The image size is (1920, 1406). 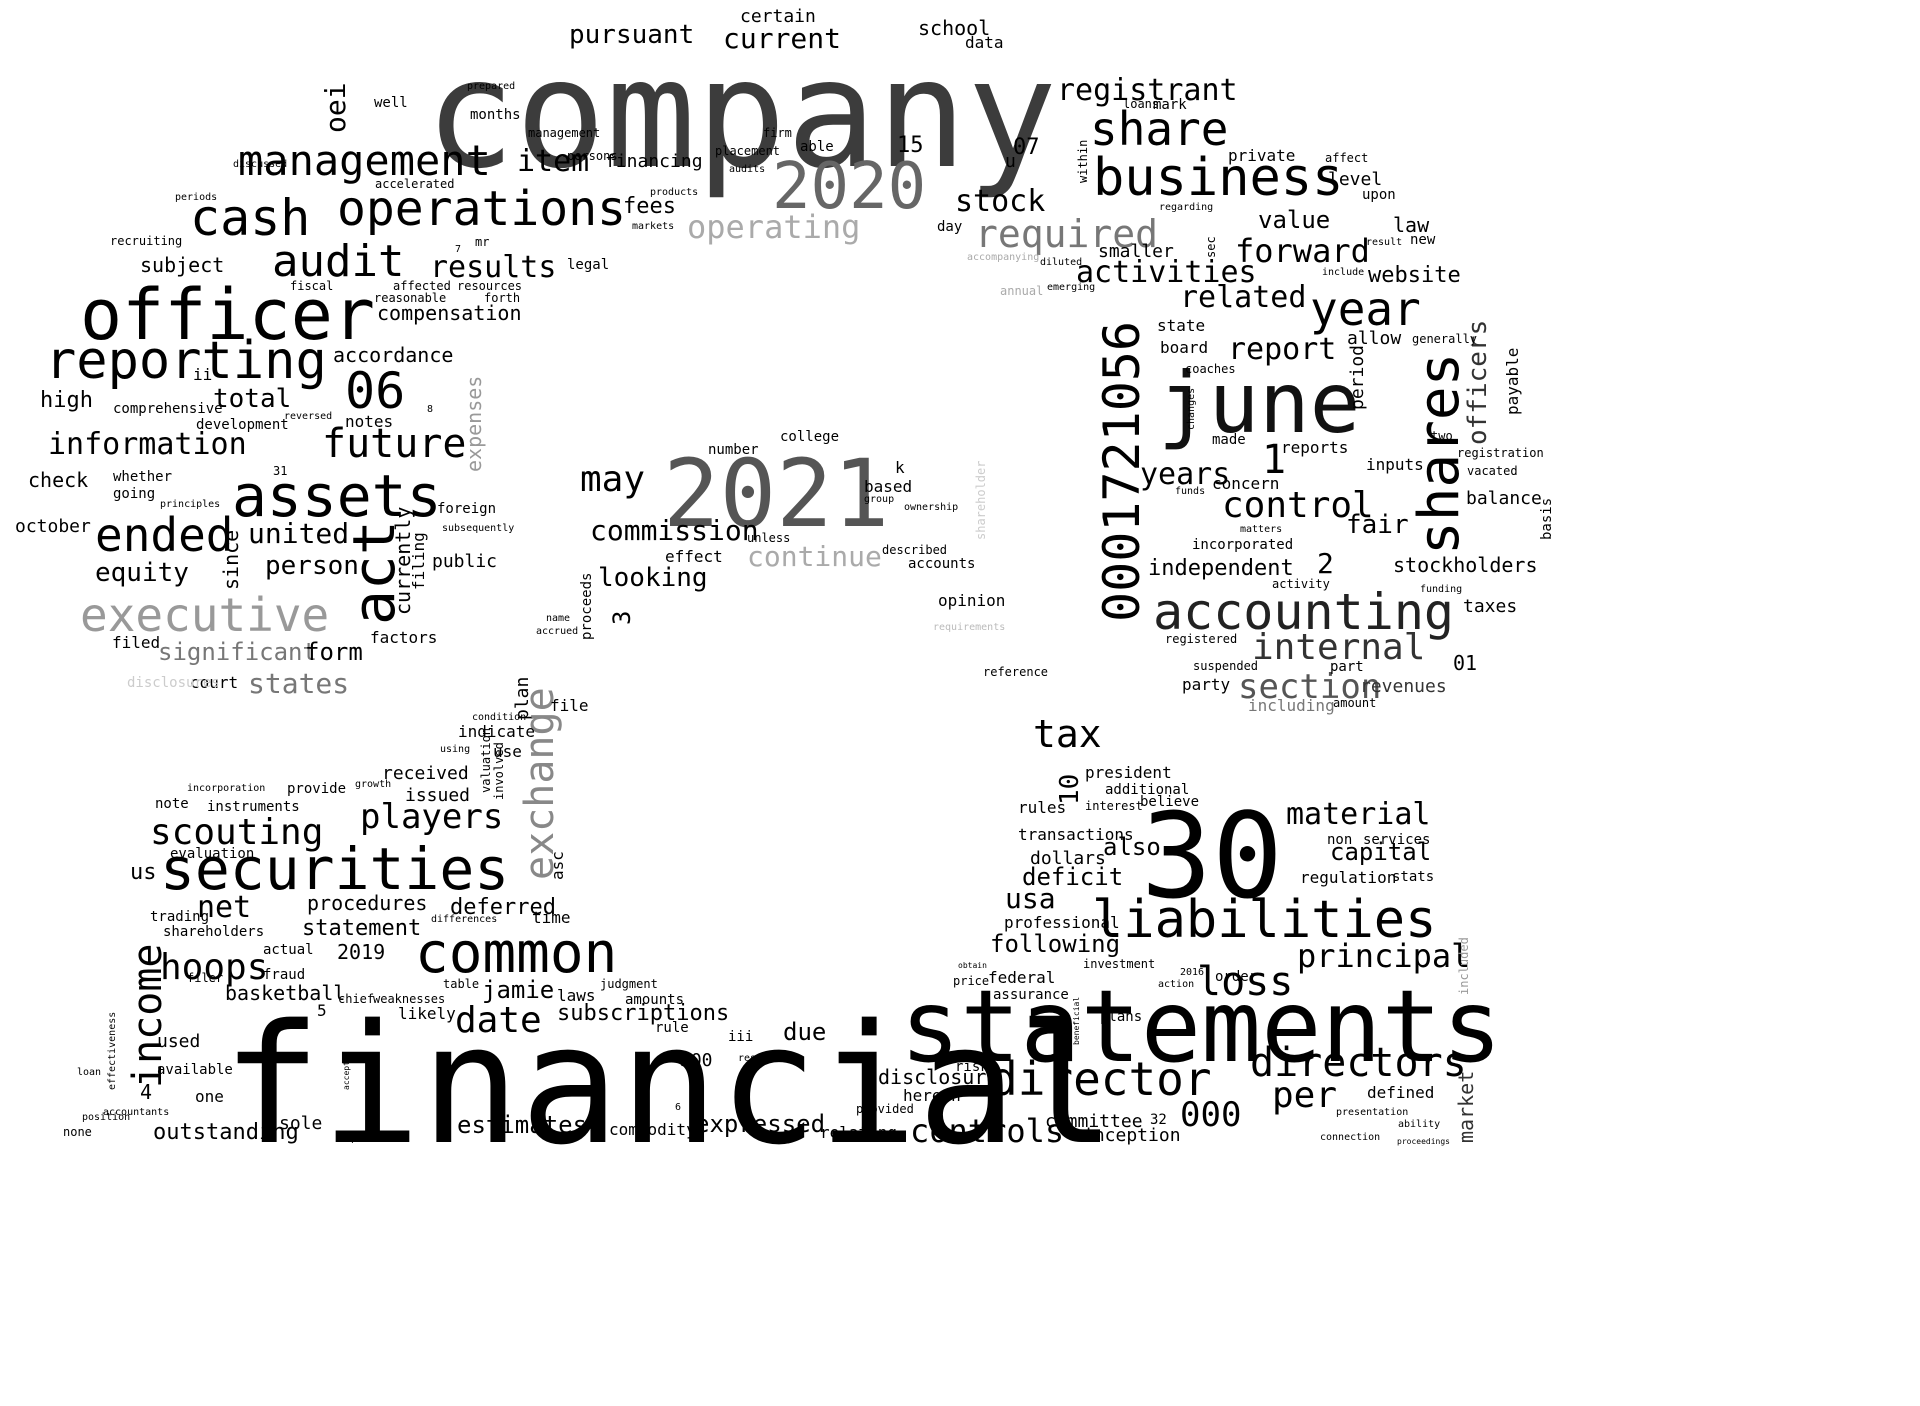 I want to click on word-5: 5, so click(x=322, y=1010).